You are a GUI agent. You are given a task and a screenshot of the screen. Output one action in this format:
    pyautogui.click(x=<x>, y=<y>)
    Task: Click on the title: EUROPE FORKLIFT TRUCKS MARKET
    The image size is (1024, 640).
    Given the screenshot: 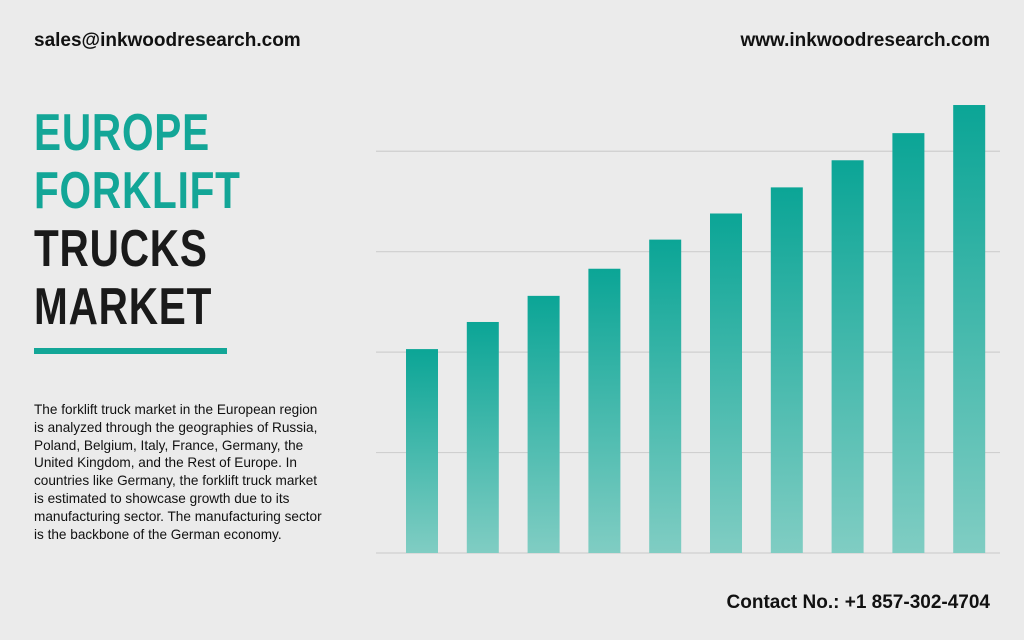 What is the action you would take?
    pyautogui.click(x=137, y=220)
    